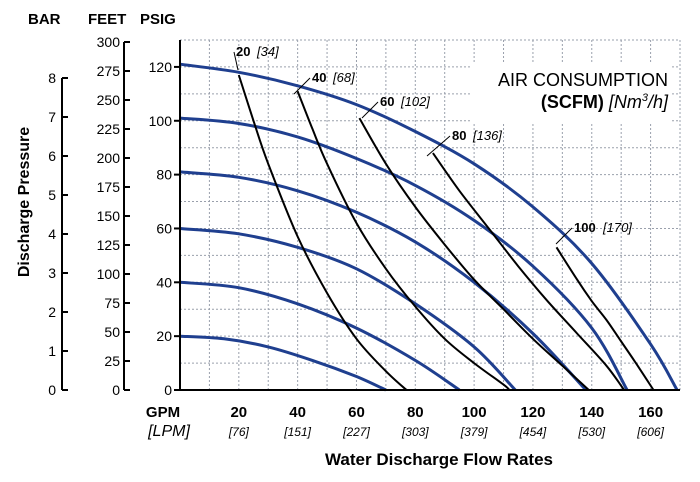 This screenshot has height=482, width=700. What do you see at coordinates (415, 101) in the screenshot?
I see `air-curve-alt-label: [102]` at bounding box center [415, 101].